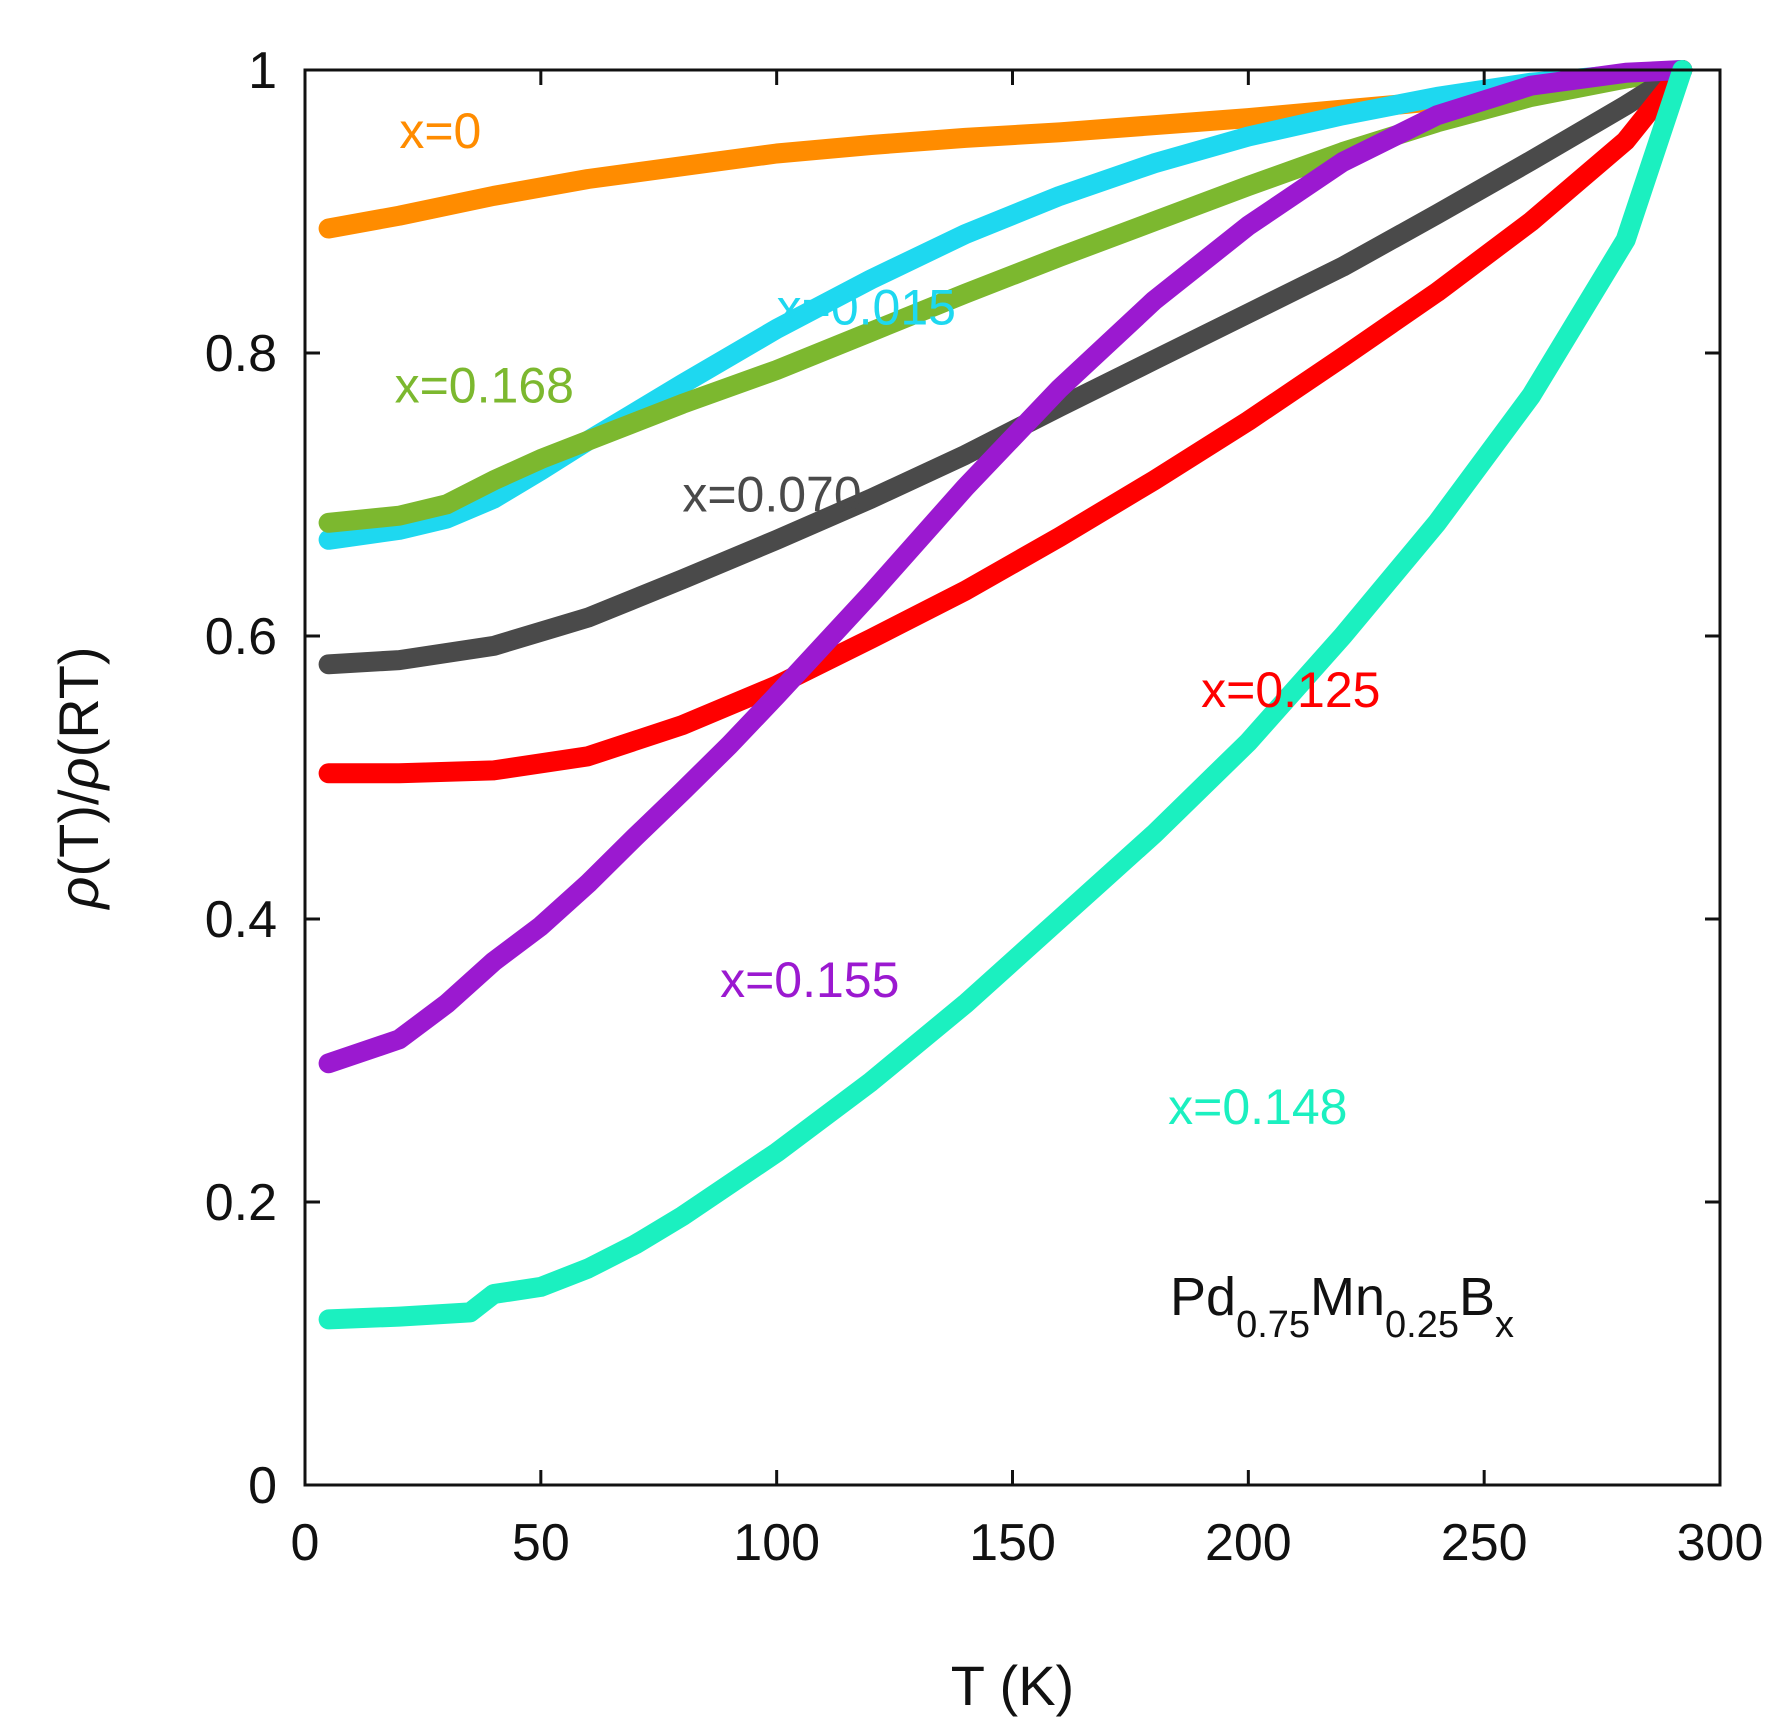 Image resolution: width=1792 pixels, height=1735 pixels. What do you see at coordinates (1012, 1685) in the screenshot?
I see `x-axis-title: T (K)` at bounding box center [1012, 1685].